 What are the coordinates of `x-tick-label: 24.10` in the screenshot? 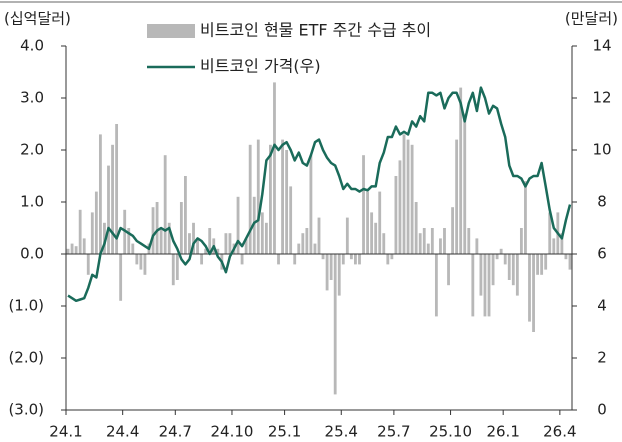 It's located at (231, 432).